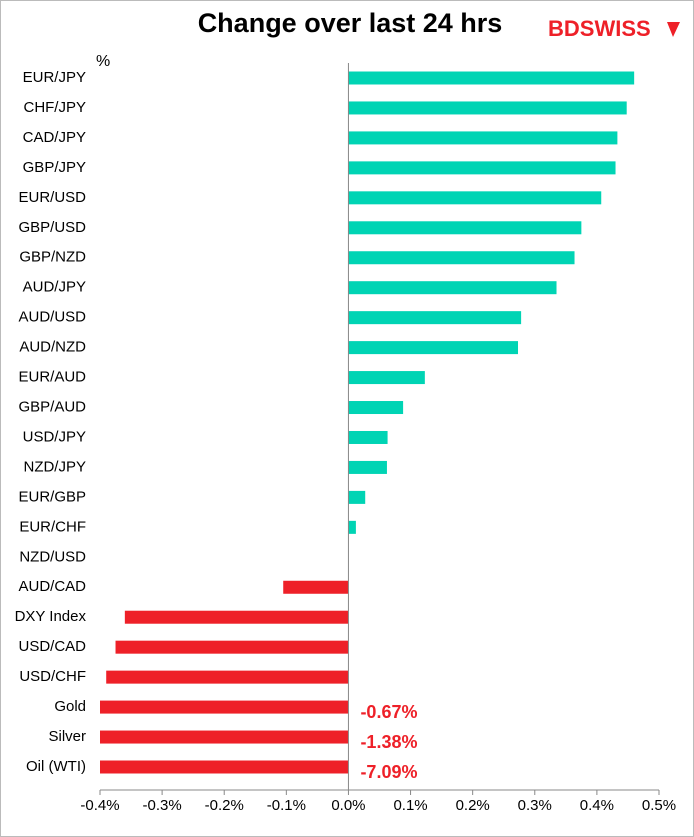  What do you see at coordinates (52, 257) in the screenshot?
I see `y-tick-label: GBP/NZD` at bounding box center [52, 257].